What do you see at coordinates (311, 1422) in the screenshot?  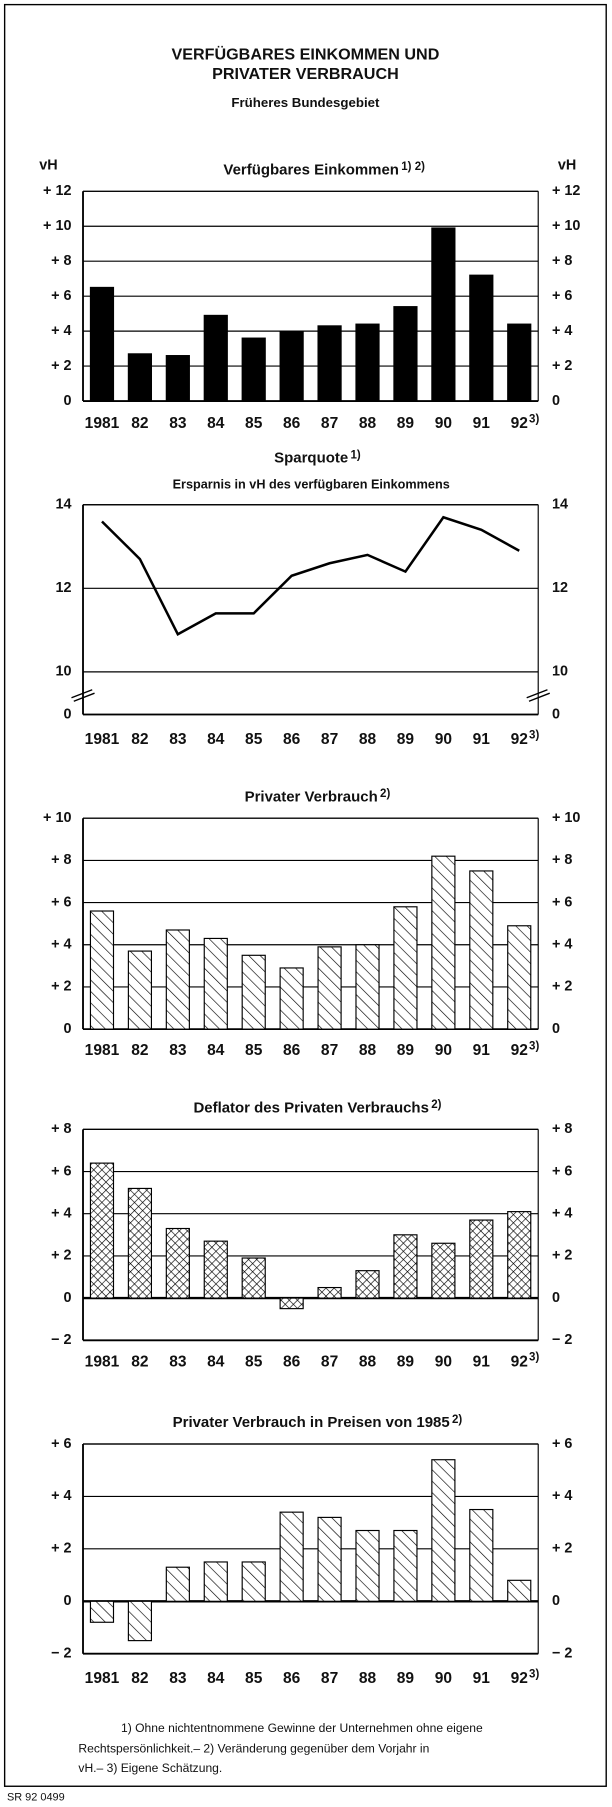 I see `chart-title: Privater Verbrauch in Preisen von 1985` at bounding box center [311, 1422].